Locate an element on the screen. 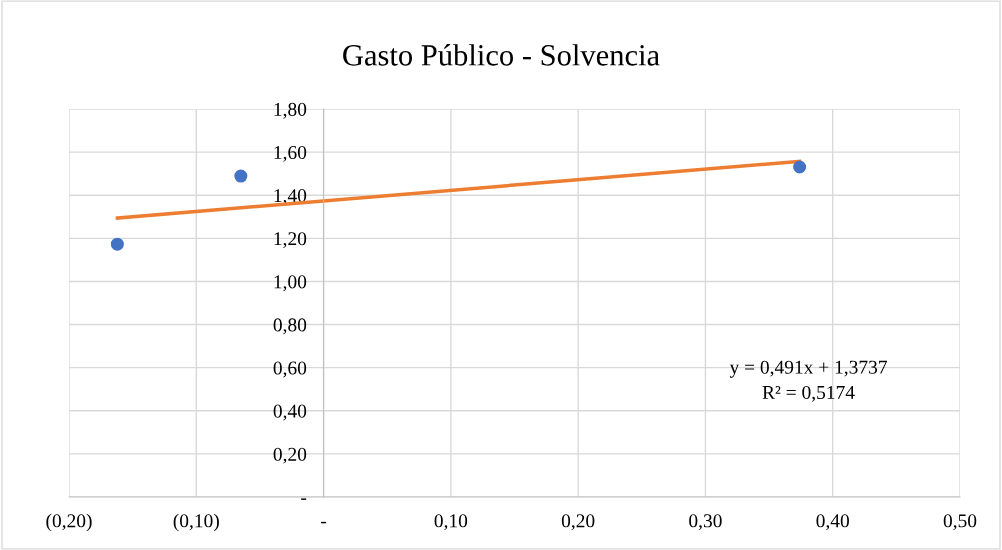 The image size is (1002, 550). annotation: y = 0,491x + 1,3737 is located at coordinates (808, 369).